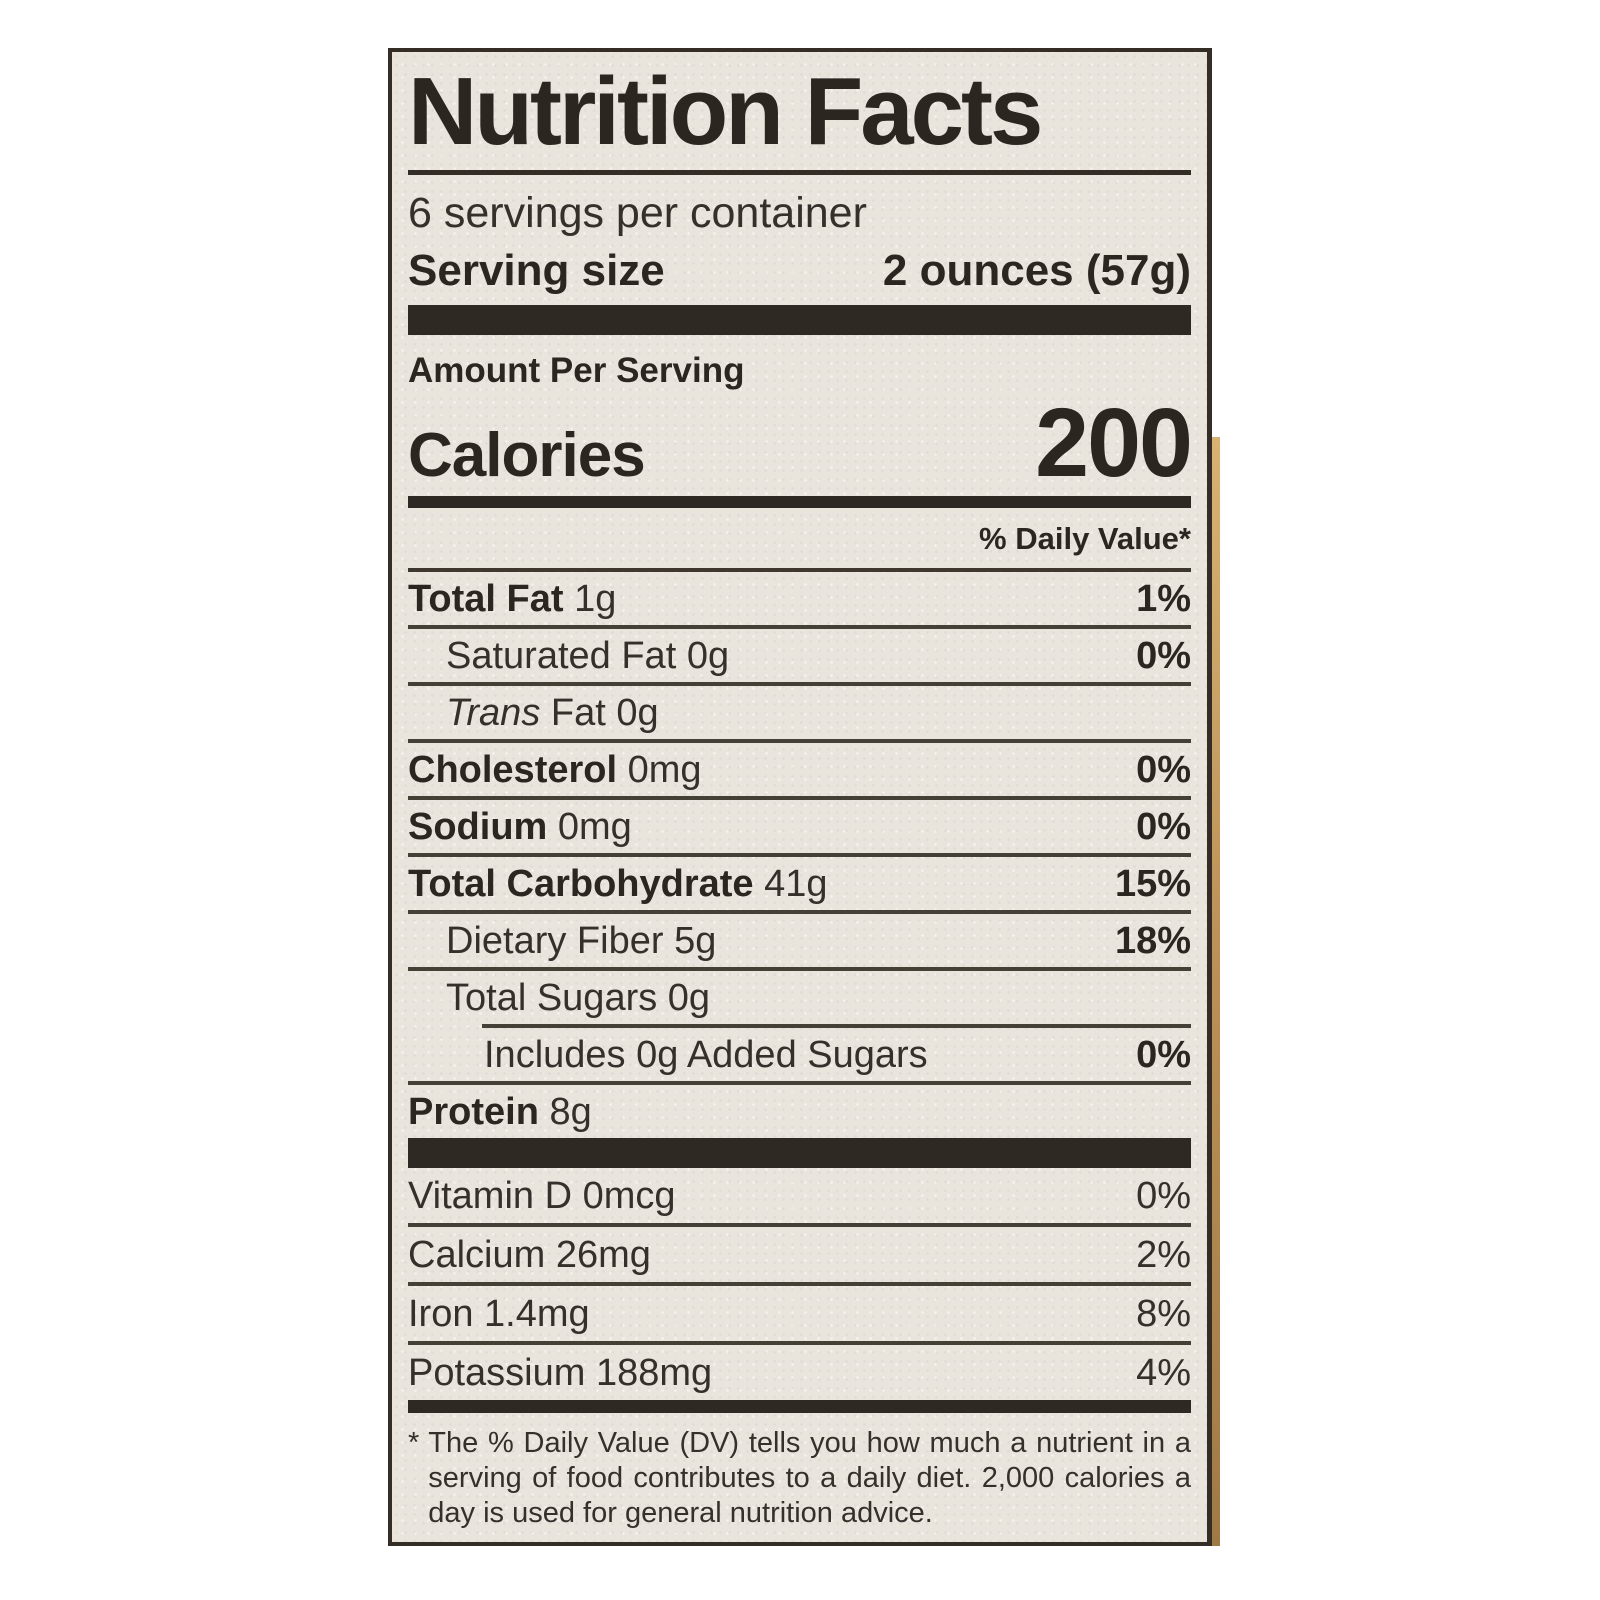 This screenshot has width=1600, height=1600. Describe the element at coordinates (1152, 883) in the screenshot. I see `nutrient-dv: 15%` at that location.